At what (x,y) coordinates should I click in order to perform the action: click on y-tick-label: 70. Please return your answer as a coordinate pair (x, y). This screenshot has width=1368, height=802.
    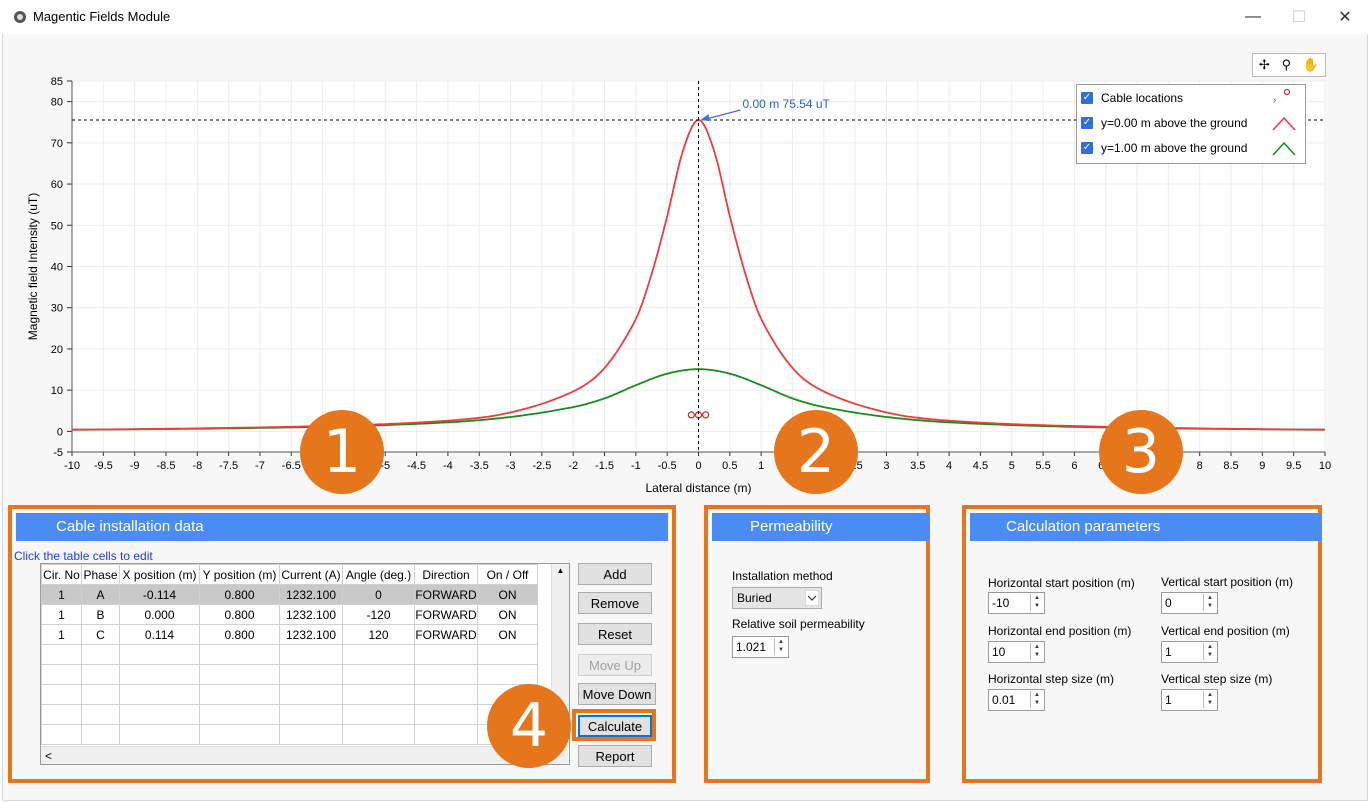
    Looking at the image, I should click on (57, 144).